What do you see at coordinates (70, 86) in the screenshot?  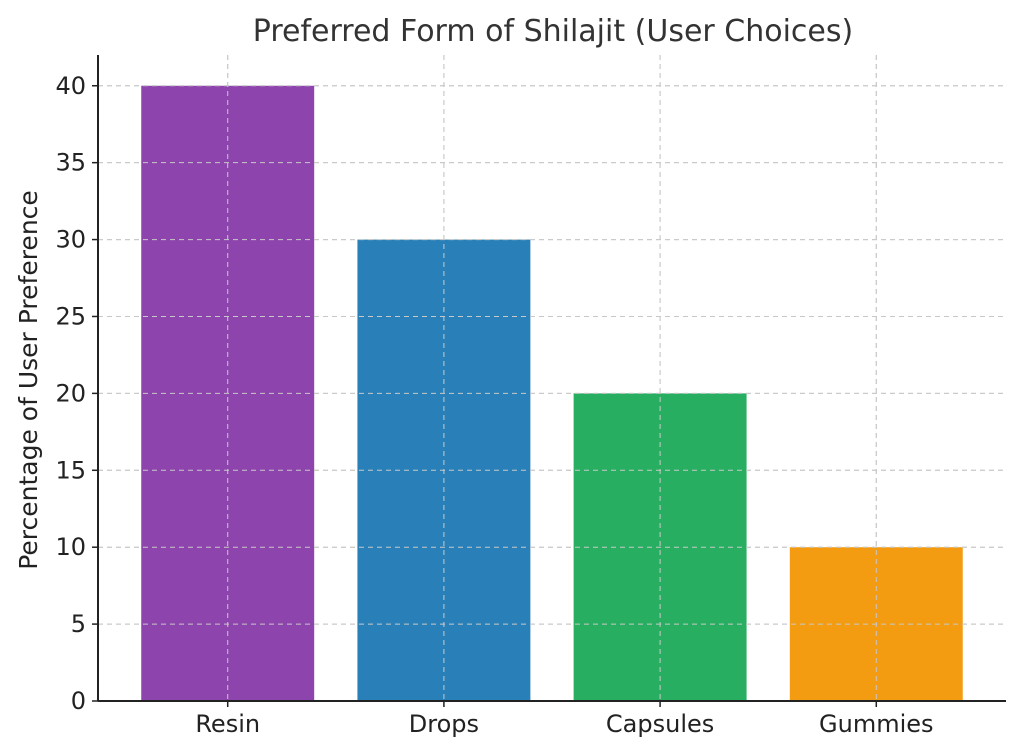 I see `y-tick-label: 40` at bounding box center [70, 86].